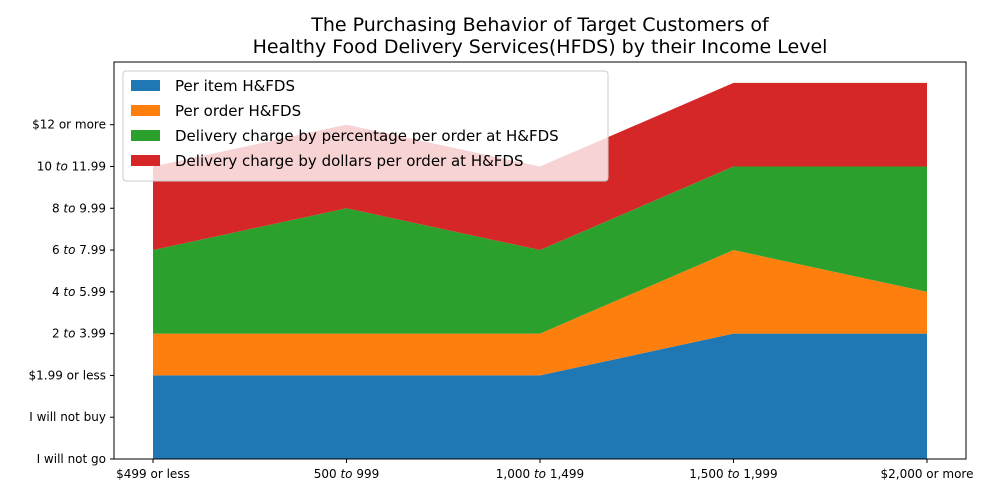 This screenshot has height=500, width=1000. Describe the element at coordinates (733, 474) in the screenshot. I see `x-tick-label: 1,500 to 1,999` at that location.